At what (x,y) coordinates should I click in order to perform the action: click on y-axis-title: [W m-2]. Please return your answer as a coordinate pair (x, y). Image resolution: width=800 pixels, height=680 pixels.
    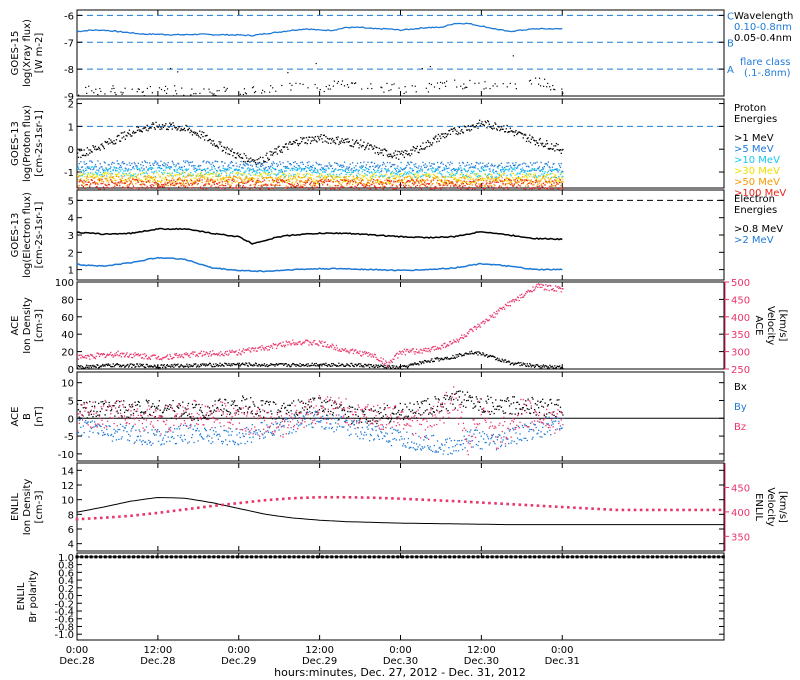
    Looking at the image, I should click on (39, 53).